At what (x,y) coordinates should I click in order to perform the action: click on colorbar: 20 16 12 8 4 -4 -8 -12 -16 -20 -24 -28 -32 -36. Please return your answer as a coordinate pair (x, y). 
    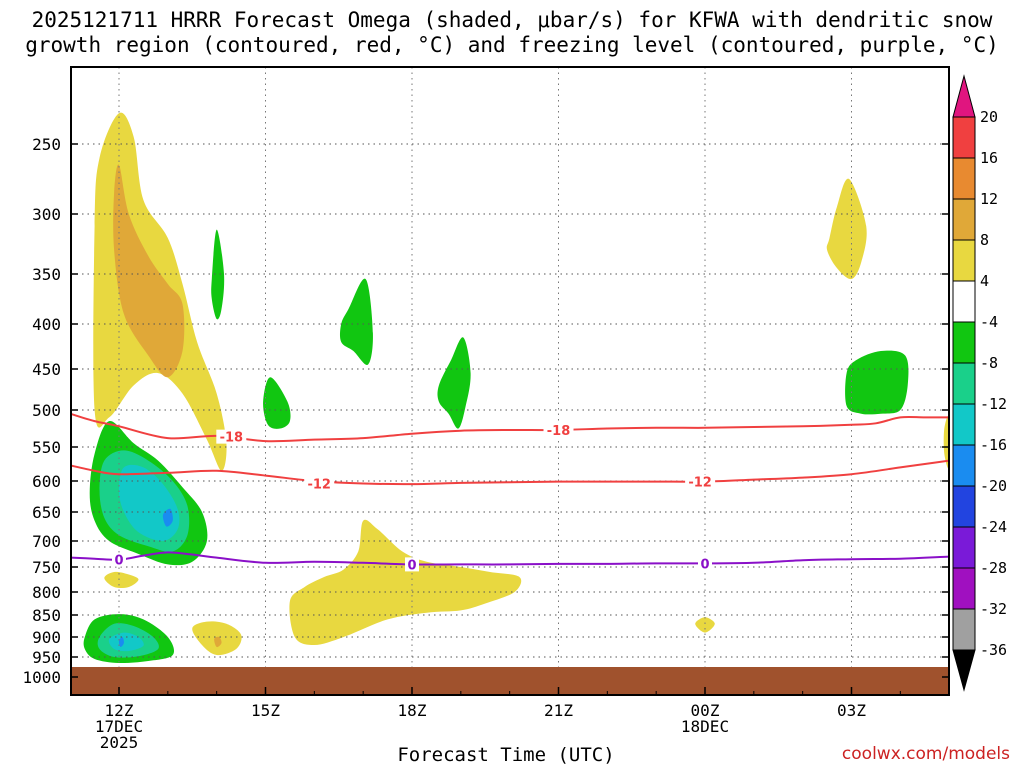
    Looking at the image, I should click on (979, 383).